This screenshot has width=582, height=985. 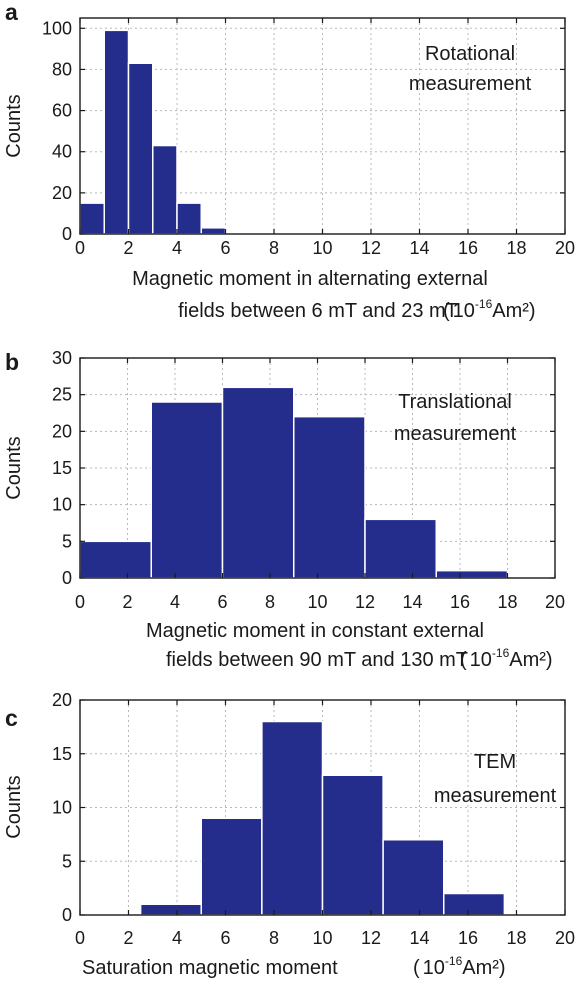 What do you see at coordinates (210, 968) in the screenshot?
I see `x-axis-label: Saturation magnetic moment` at bounding box center [210, 968].